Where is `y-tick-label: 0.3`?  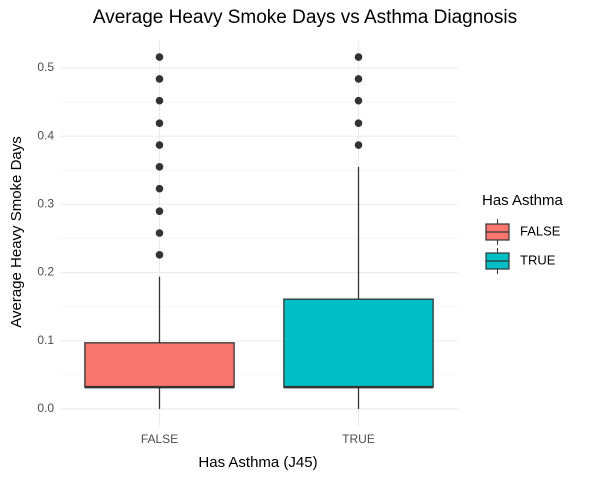
y-tick-label: 0.3 is located at coordinates (45, 204).